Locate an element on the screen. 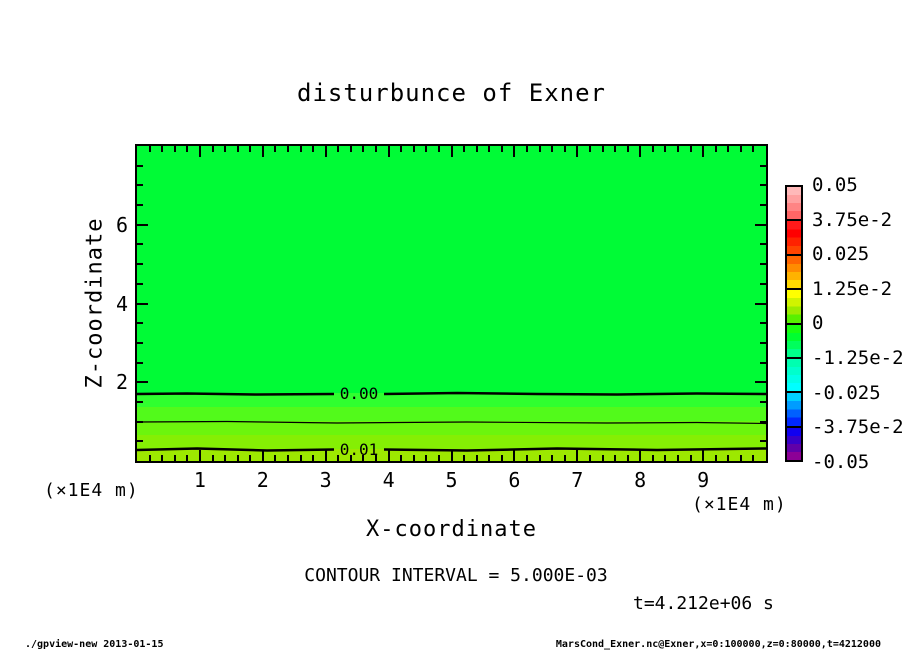 This screenshot has height=654, width=904. x-tick-label: 4 is located at coordinates (388, 480).